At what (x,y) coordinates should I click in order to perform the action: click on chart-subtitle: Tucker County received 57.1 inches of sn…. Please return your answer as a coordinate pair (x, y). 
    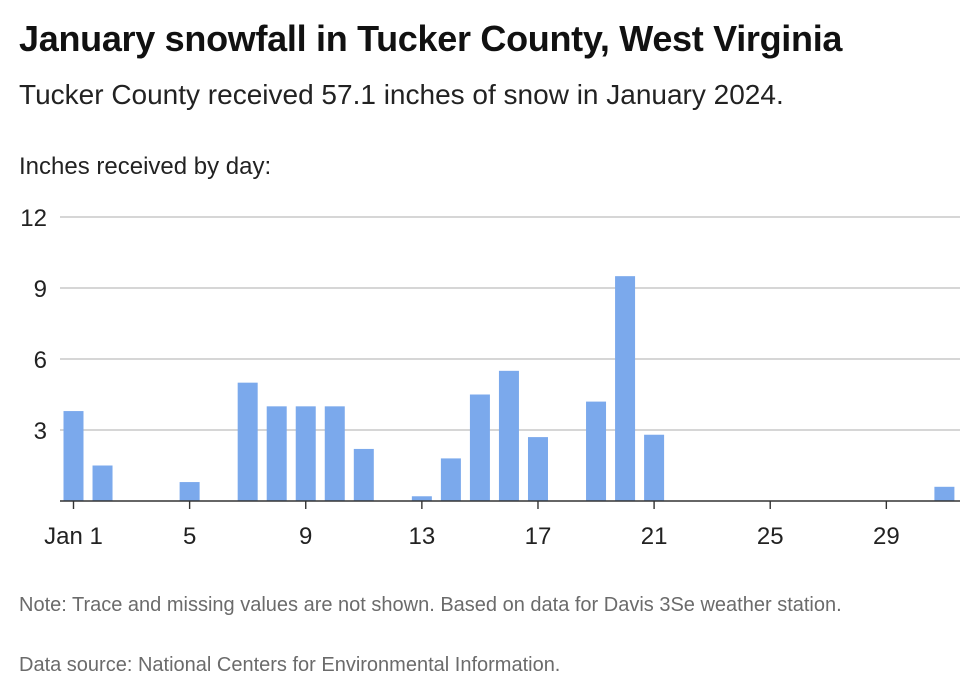
    Looking at the image, I should click on (401, 94).